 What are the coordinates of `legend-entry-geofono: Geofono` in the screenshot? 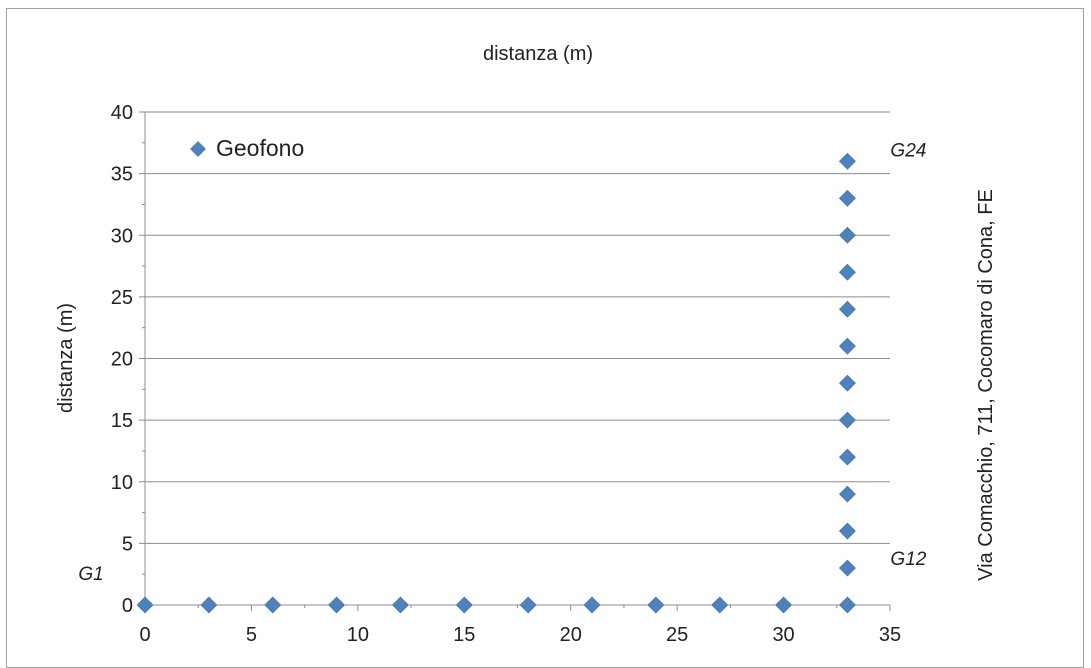 It's located at (260, 148).